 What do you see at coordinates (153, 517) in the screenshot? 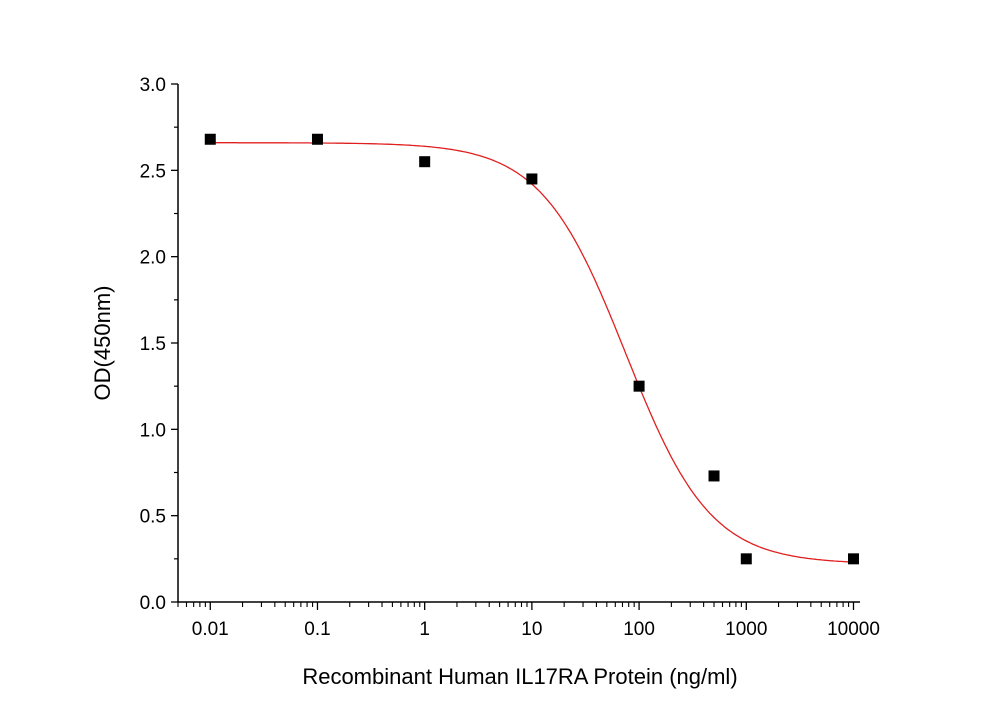
I see `y-tick-label: 0.5` at bounding box center [153, 517].